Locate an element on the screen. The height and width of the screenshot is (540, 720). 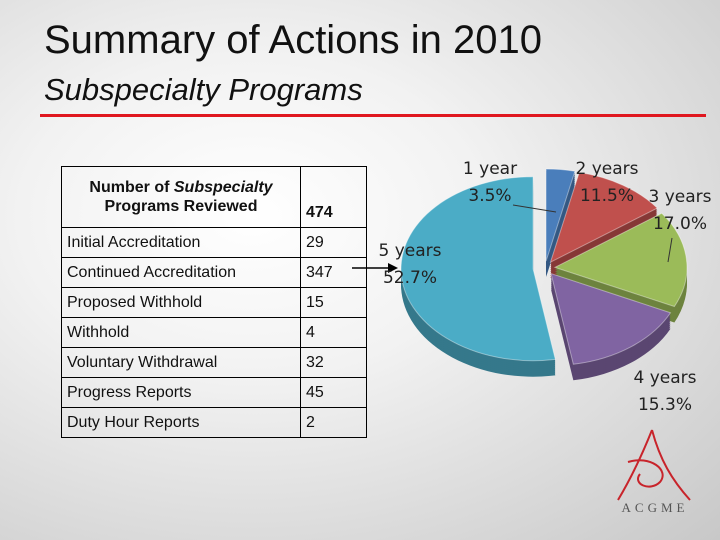
table-row: Initial Accreditation 29 is located at coordinates (214, 242).